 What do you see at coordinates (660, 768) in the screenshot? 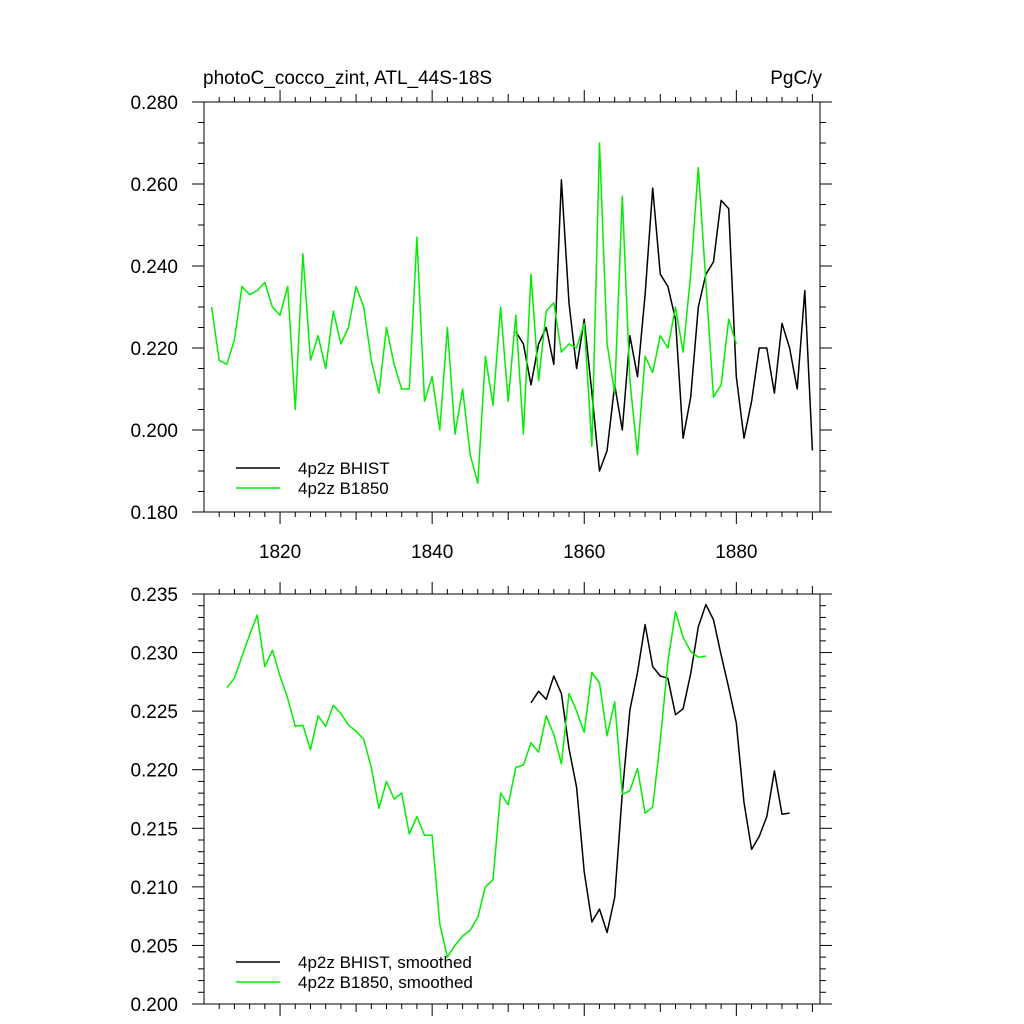
I see `bottom-series-bhist-line` at bounding box center [660, 768].